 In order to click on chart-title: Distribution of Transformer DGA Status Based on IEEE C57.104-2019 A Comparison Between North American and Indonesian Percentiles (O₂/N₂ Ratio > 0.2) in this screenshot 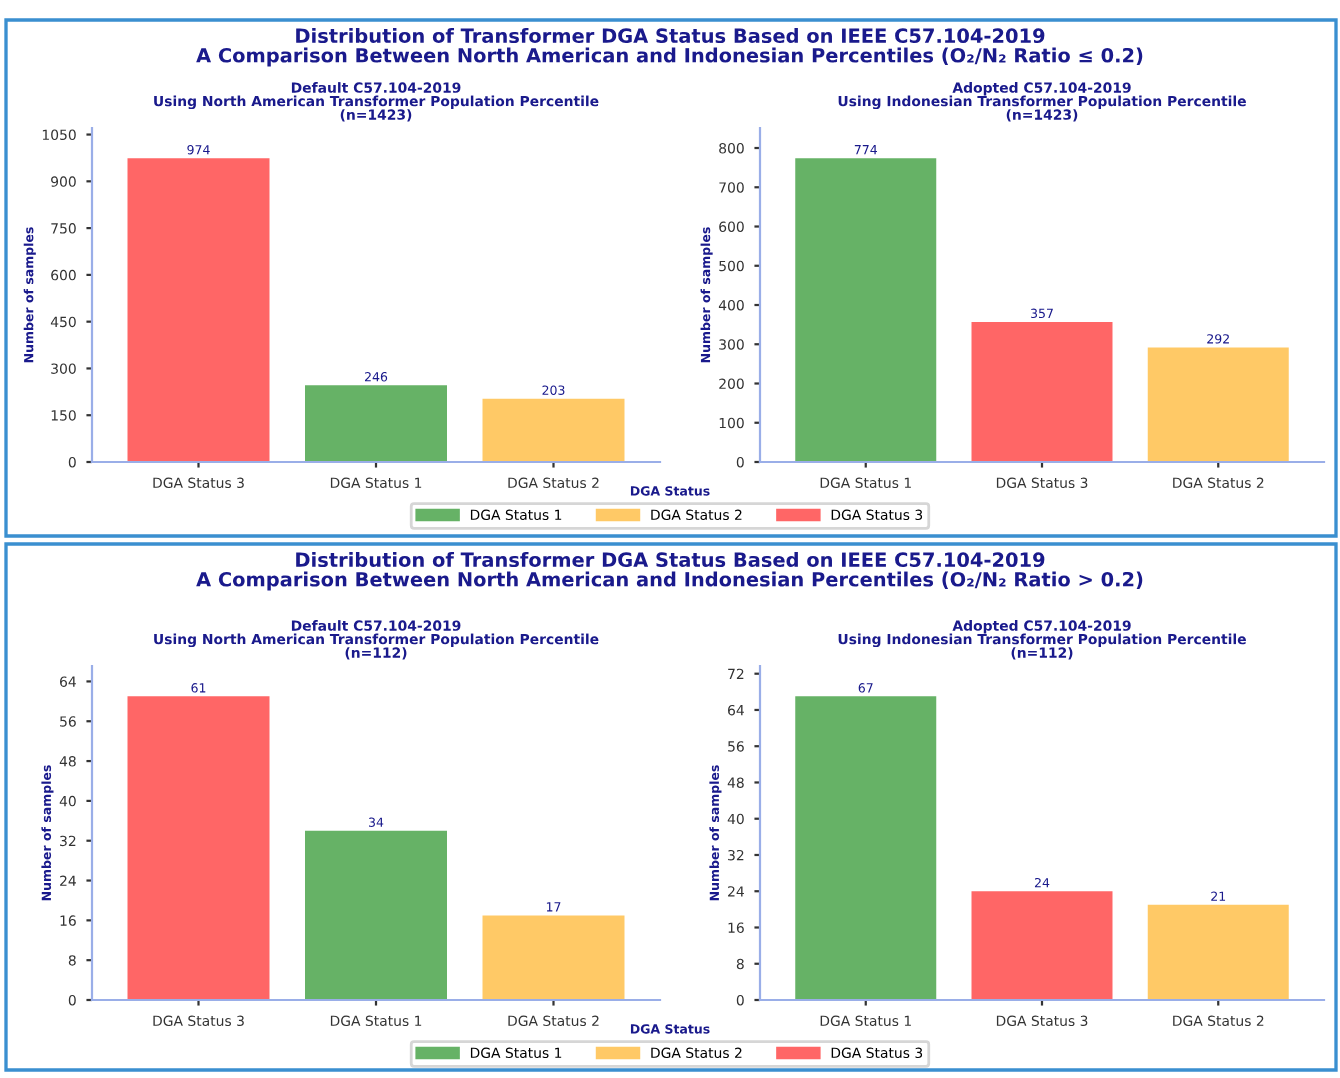, I will do `click(669, 571)`.